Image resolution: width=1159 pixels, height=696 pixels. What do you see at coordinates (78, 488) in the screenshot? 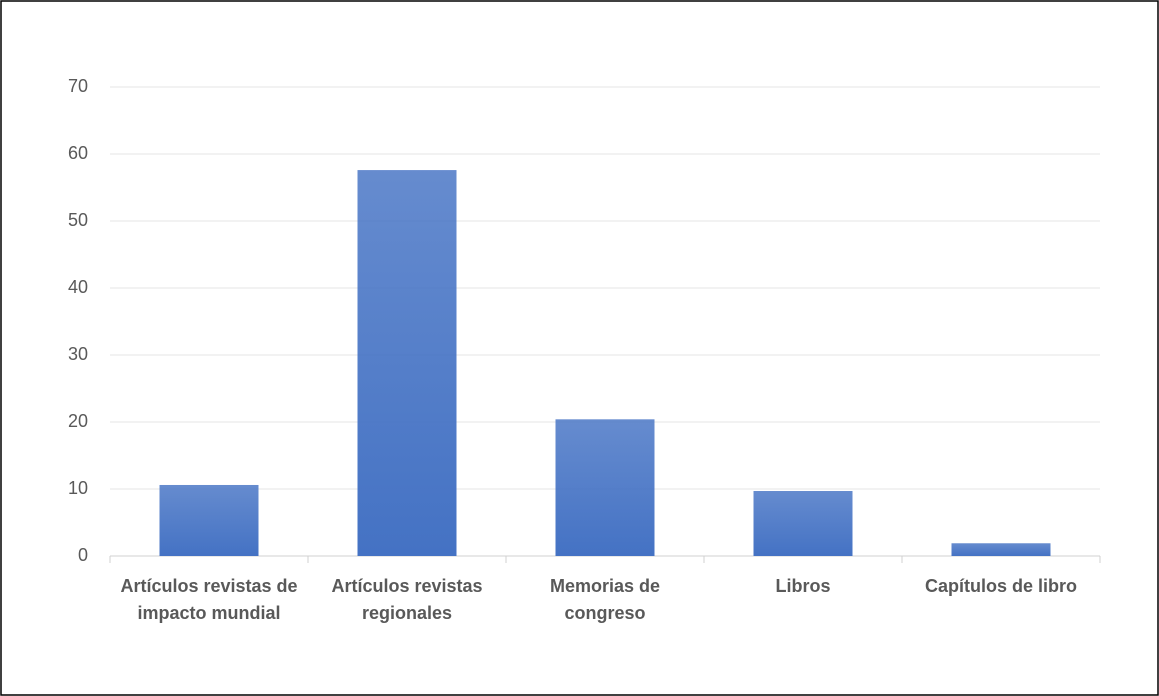
I see `y-tick-label: 10` at bounding box center [78, 488].